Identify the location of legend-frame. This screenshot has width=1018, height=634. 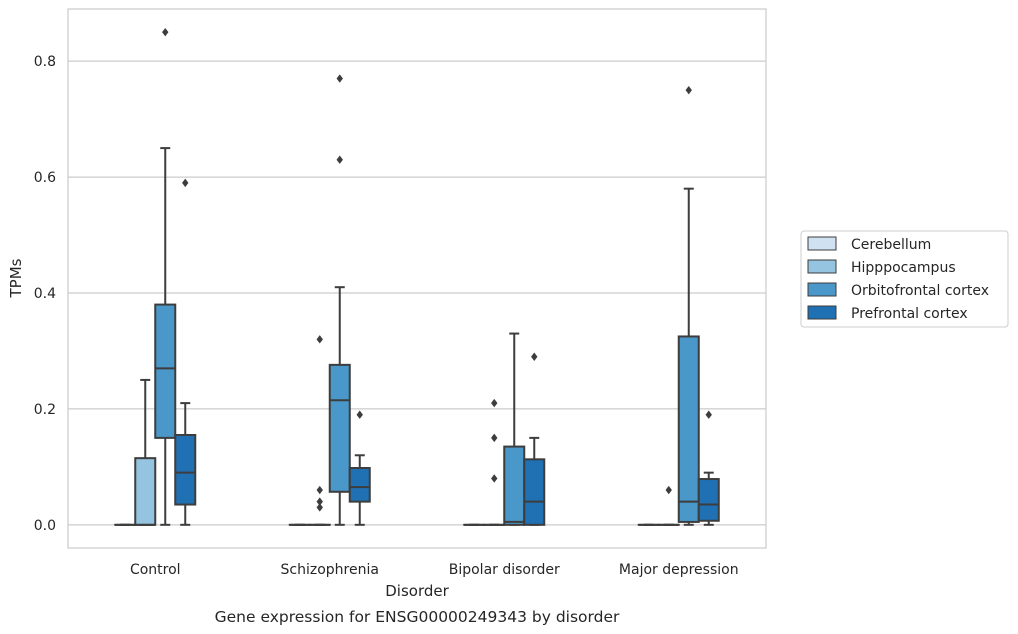
(904, 279).